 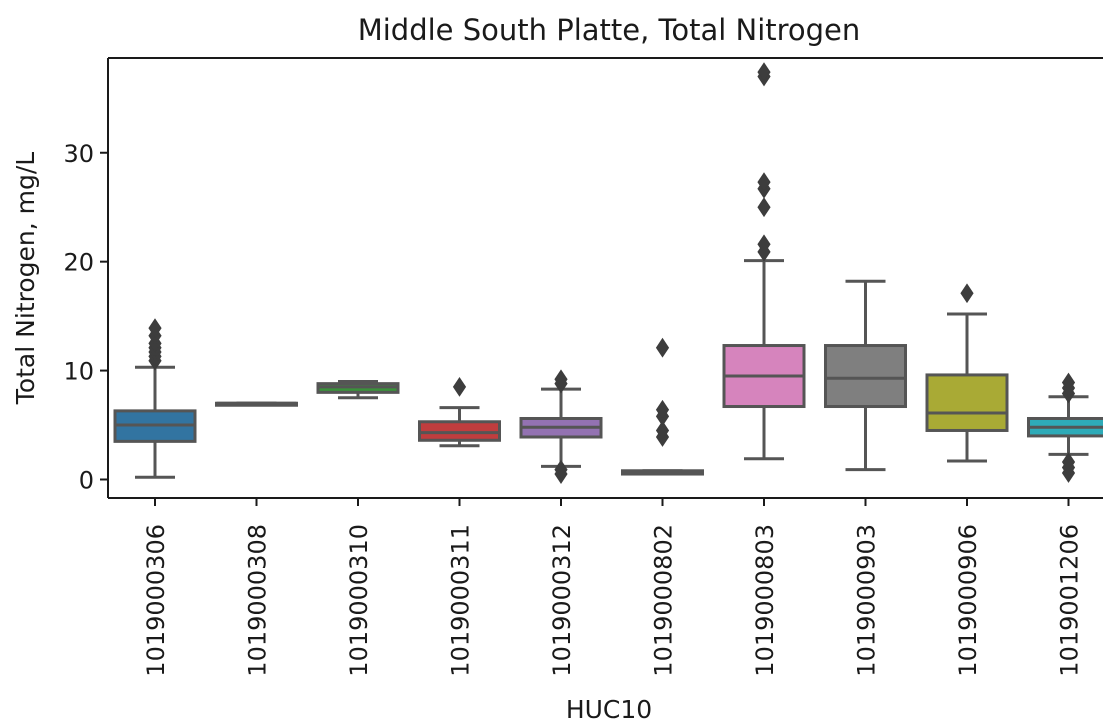 I want to click on x-tick-label: 1019001206, so click(x=1070, y=600).